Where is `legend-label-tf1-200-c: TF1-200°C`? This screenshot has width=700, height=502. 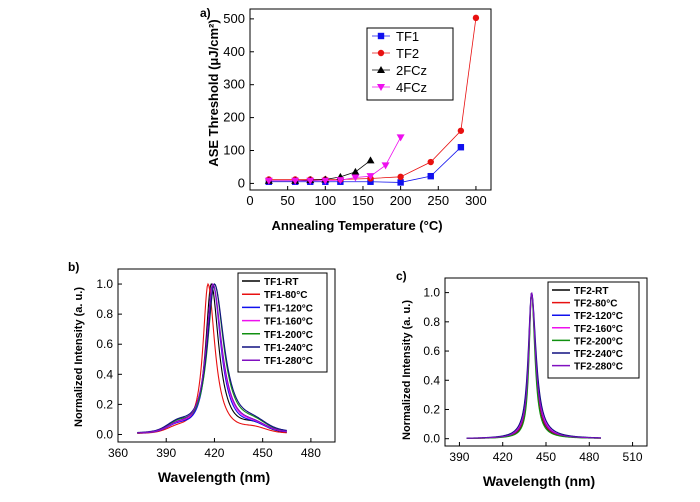
legend-label-tf1-200-c: TF1-200°C is located at coordinates (288, 335).